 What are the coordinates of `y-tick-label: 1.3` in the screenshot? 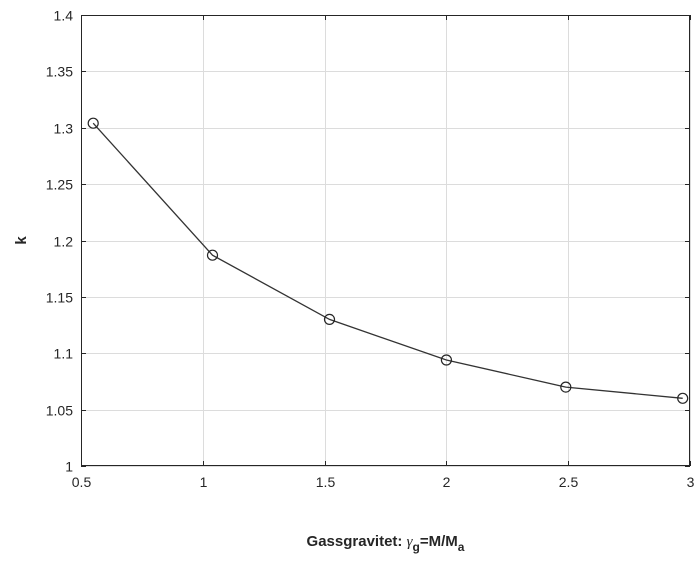 It's located at (64, 129).